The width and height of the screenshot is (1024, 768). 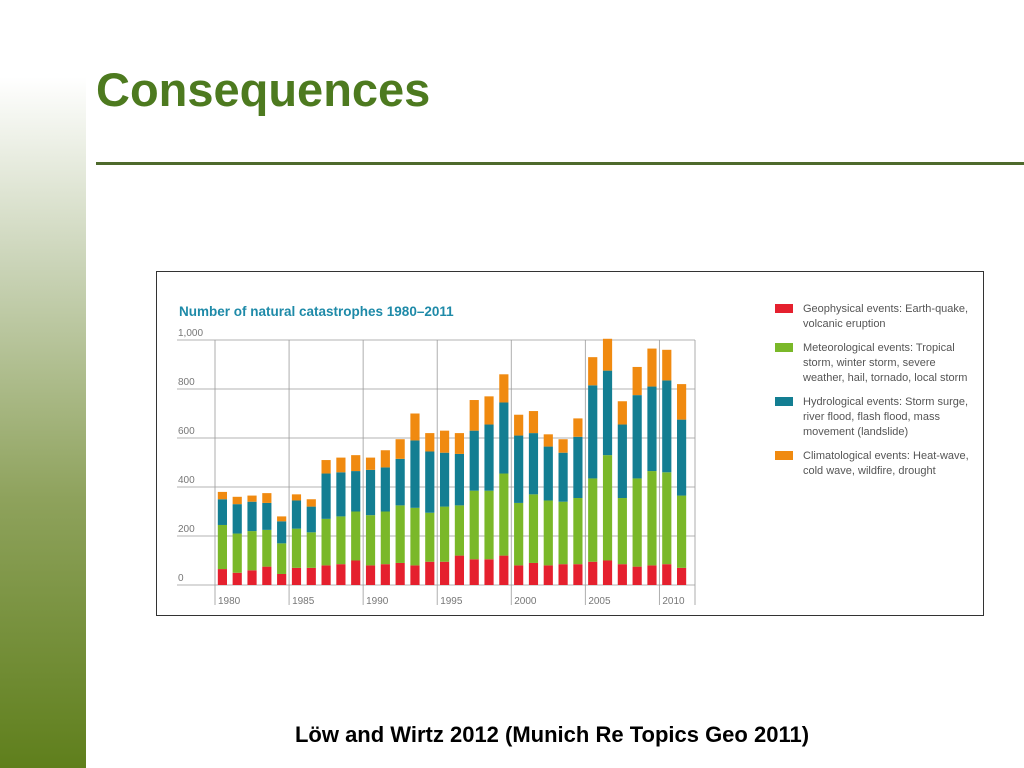 What do you see at coordinates (451, 601) in the screenshot?
I see `x-tick-label: 1995` at bounding box center [451, 601].